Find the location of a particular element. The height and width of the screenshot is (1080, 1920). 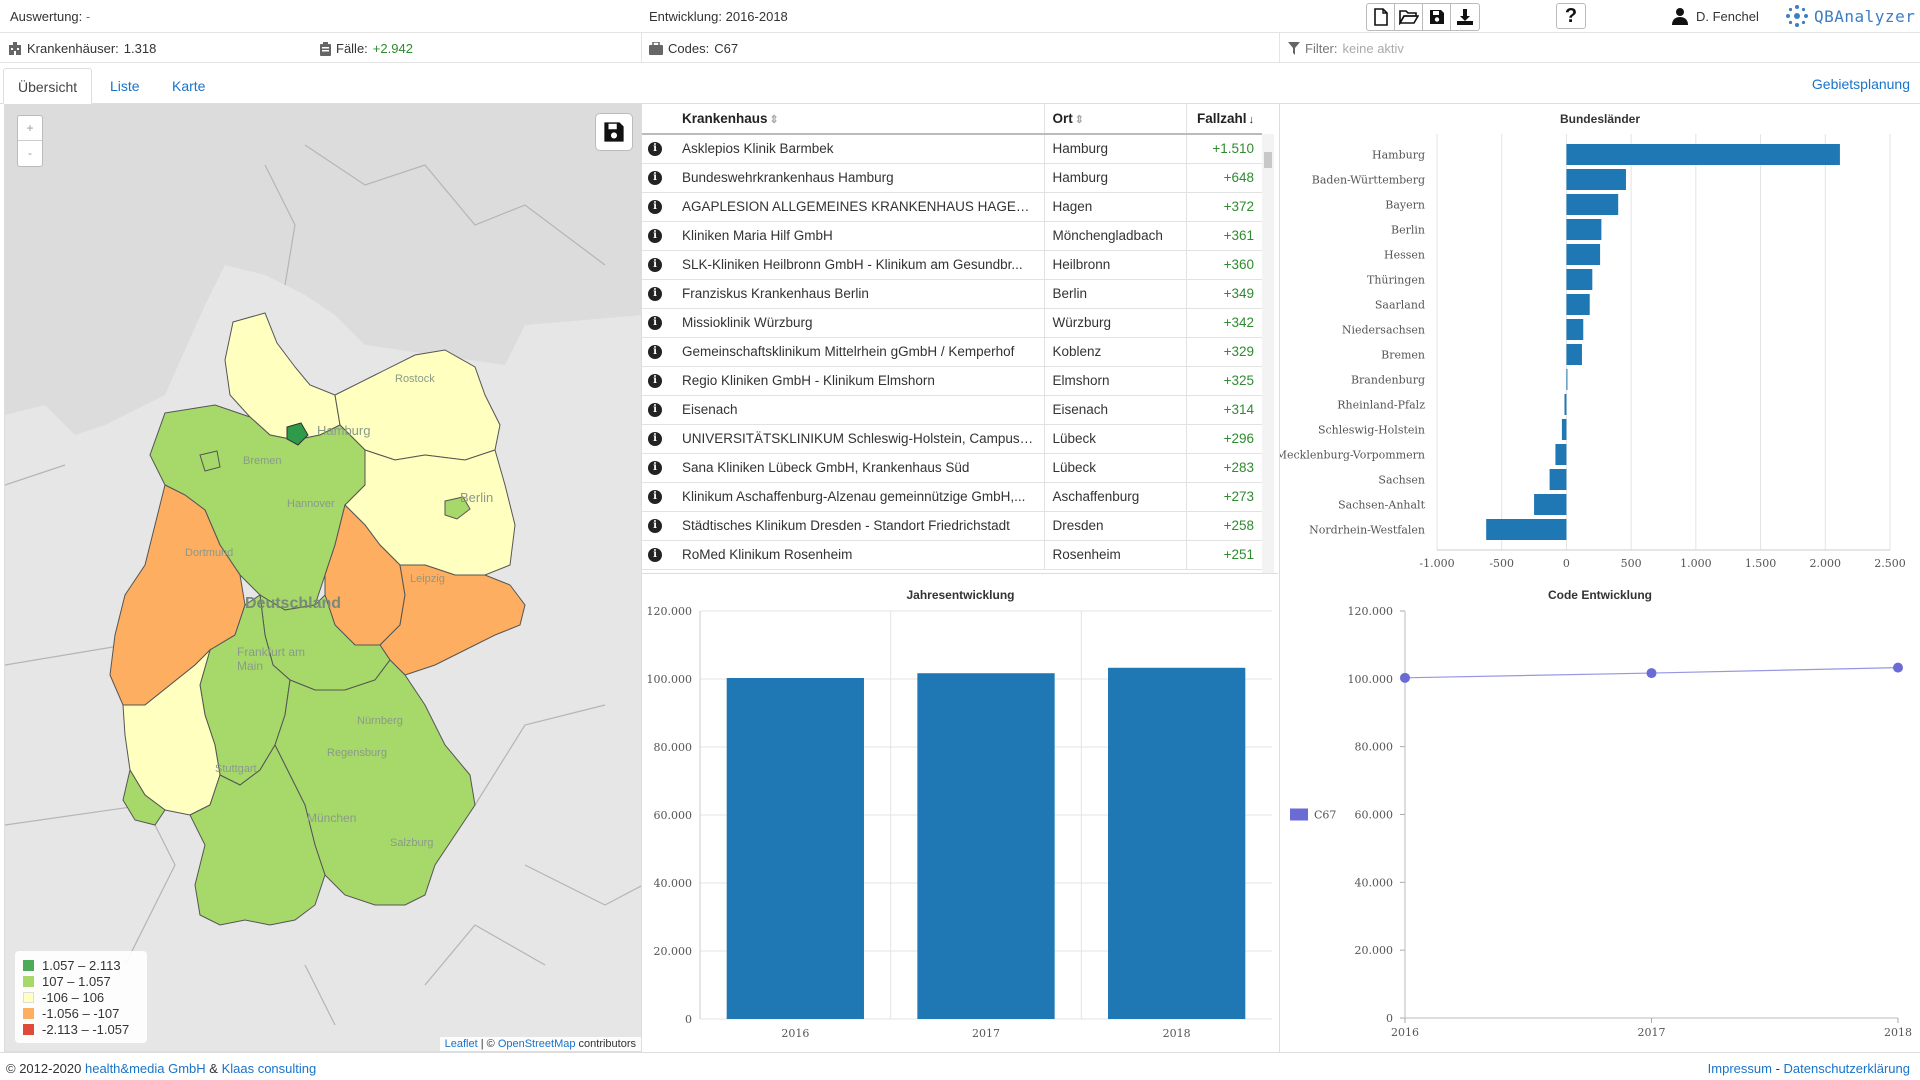

download-button is located at coordinates (1465, 17).